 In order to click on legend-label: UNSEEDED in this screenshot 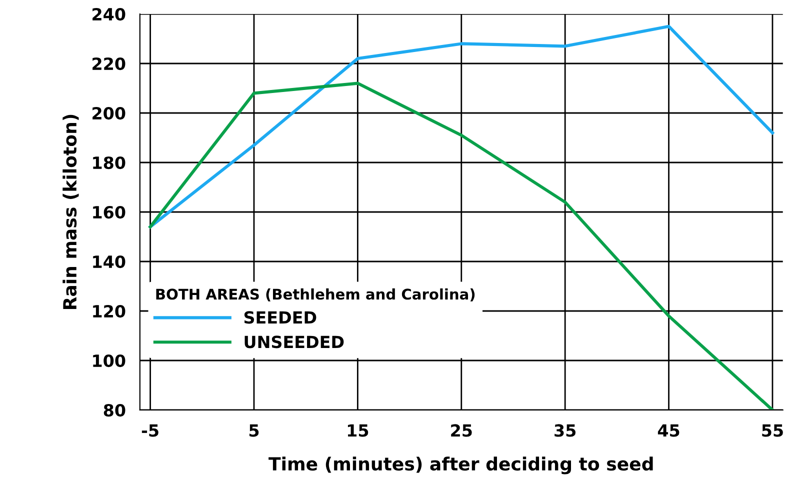, I will do `click(294, 342)`.